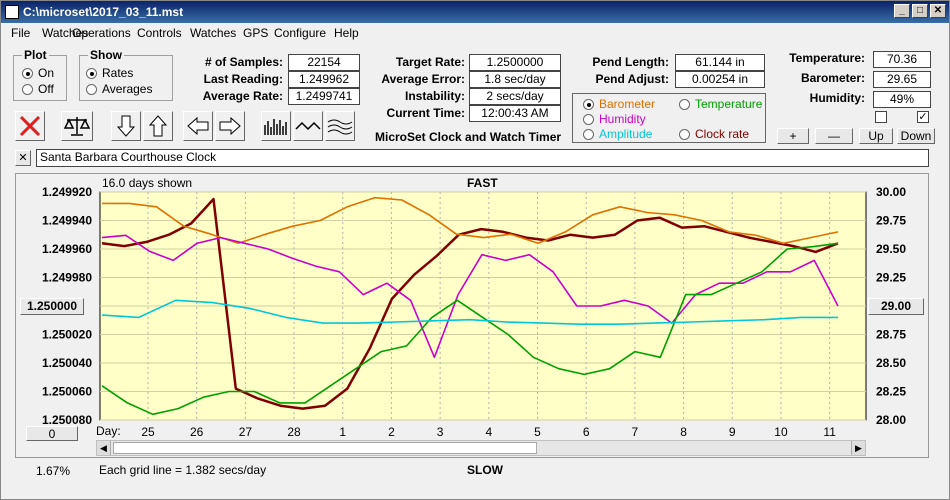 Image resolution: width=950 pixels, height=500 pixels. What do you see at coordinates (103, 12) in the screenshot?
I see `window-title: C:\microset\2017_03_11.mst` at bounding box center [103, 12].